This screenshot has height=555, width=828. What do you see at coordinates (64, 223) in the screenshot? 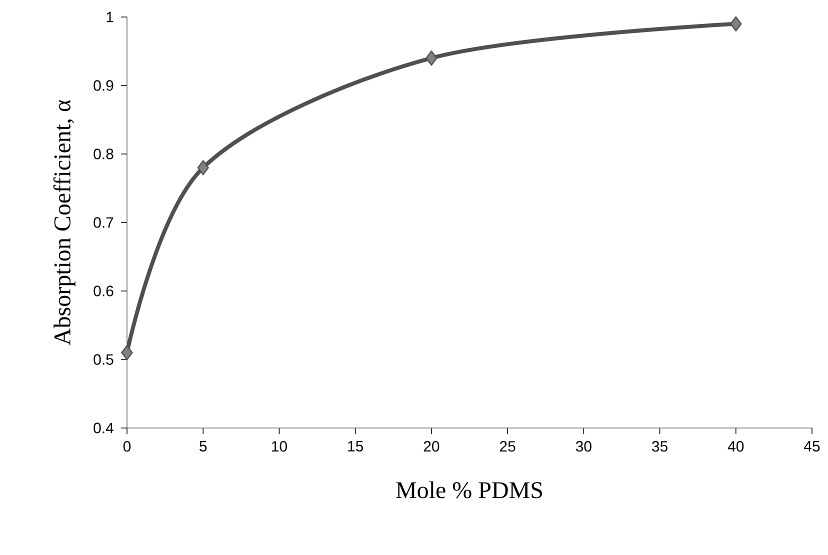
I see `y-axis-title: Absorption Coefficient, α` at bounding box center [64, 223].